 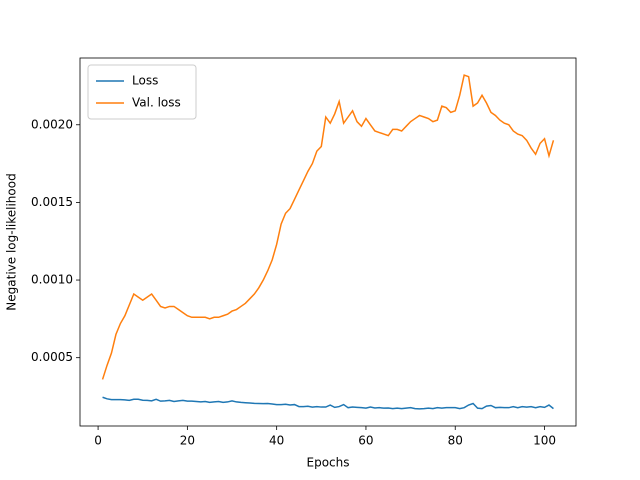 I want to click on x-tick-label: 80, so click(x=455, y=441).